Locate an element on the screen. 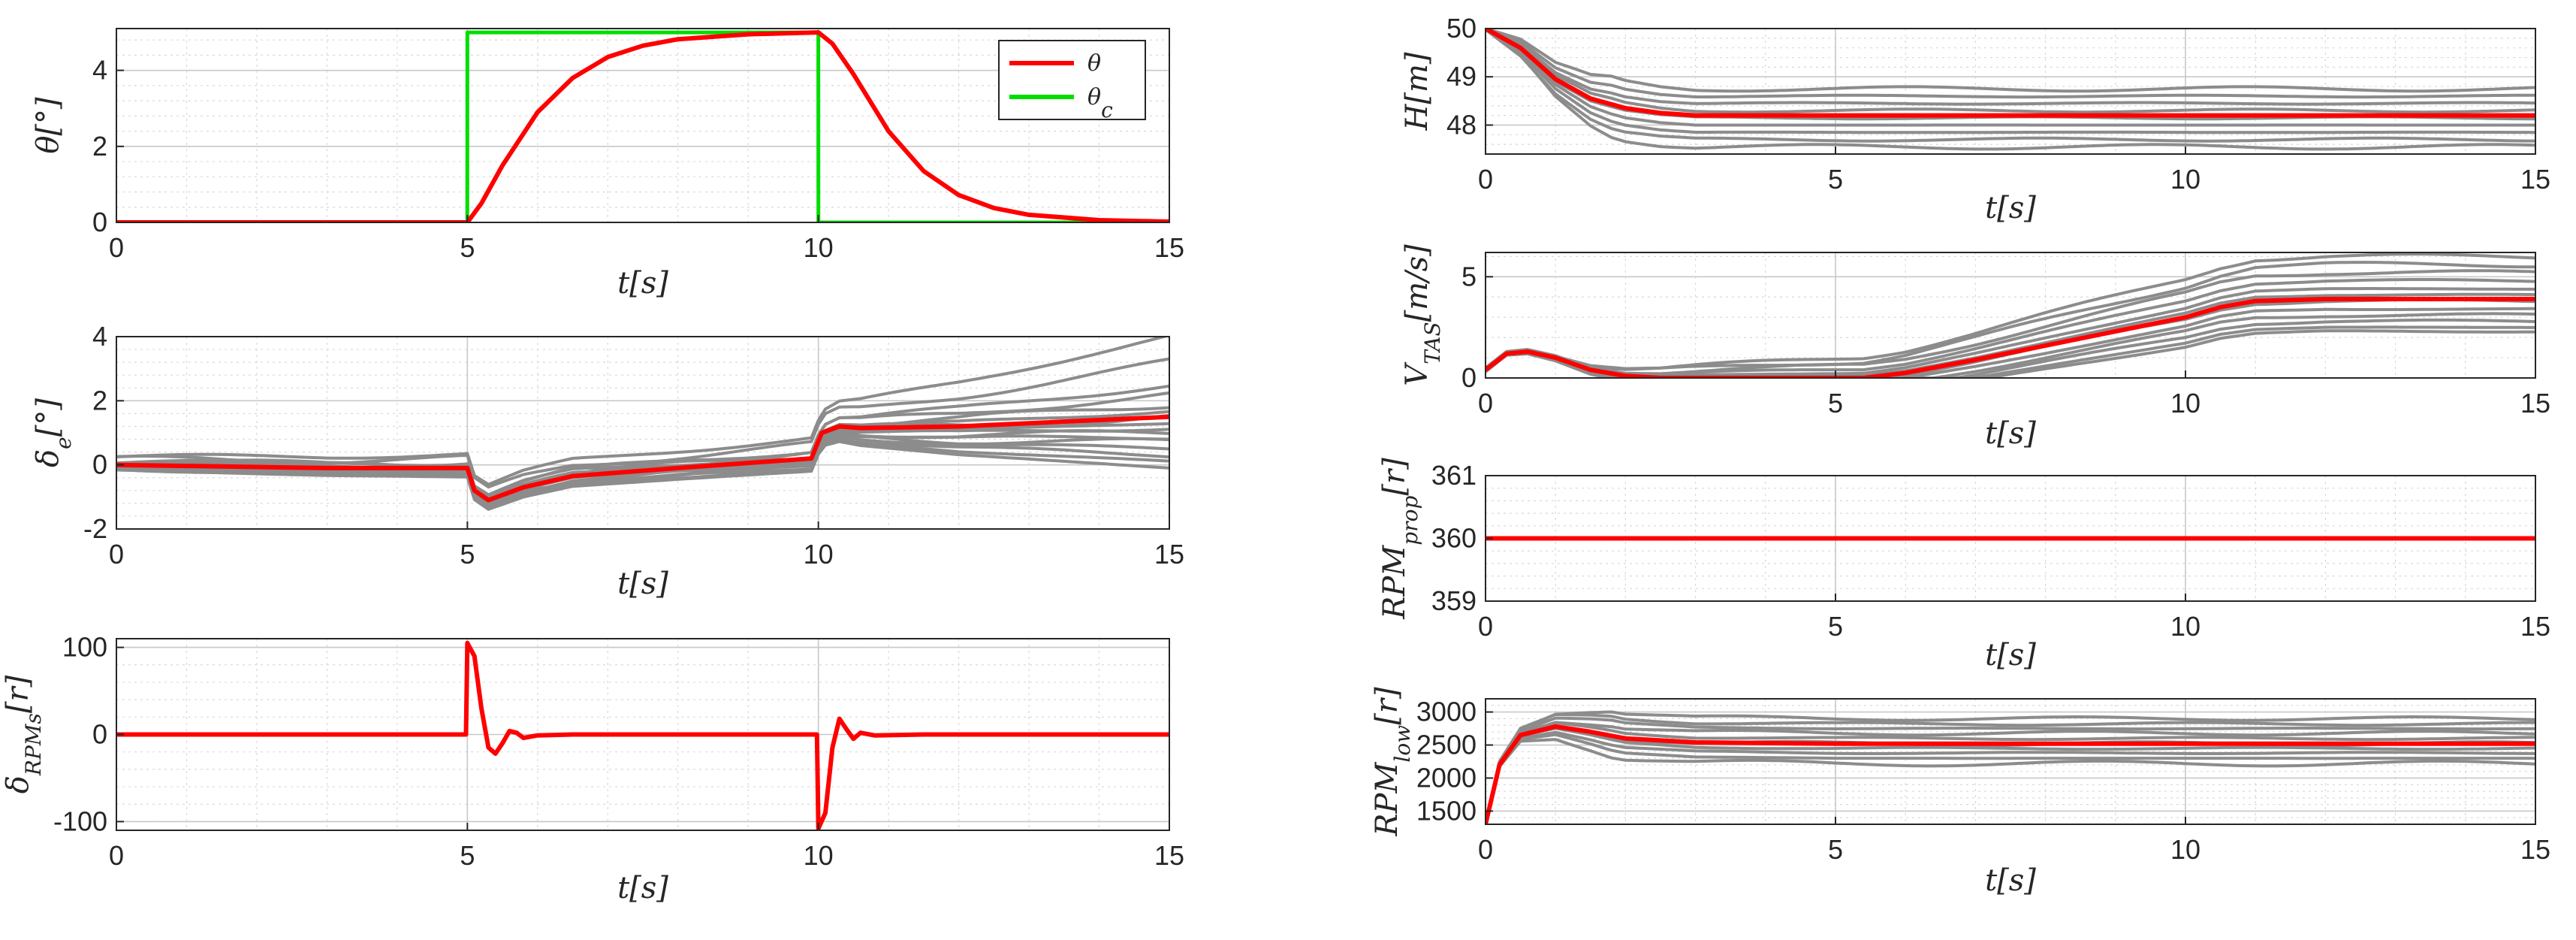  y-axis-label: θ[°]θ[°] is located at coordinates (48, 125).